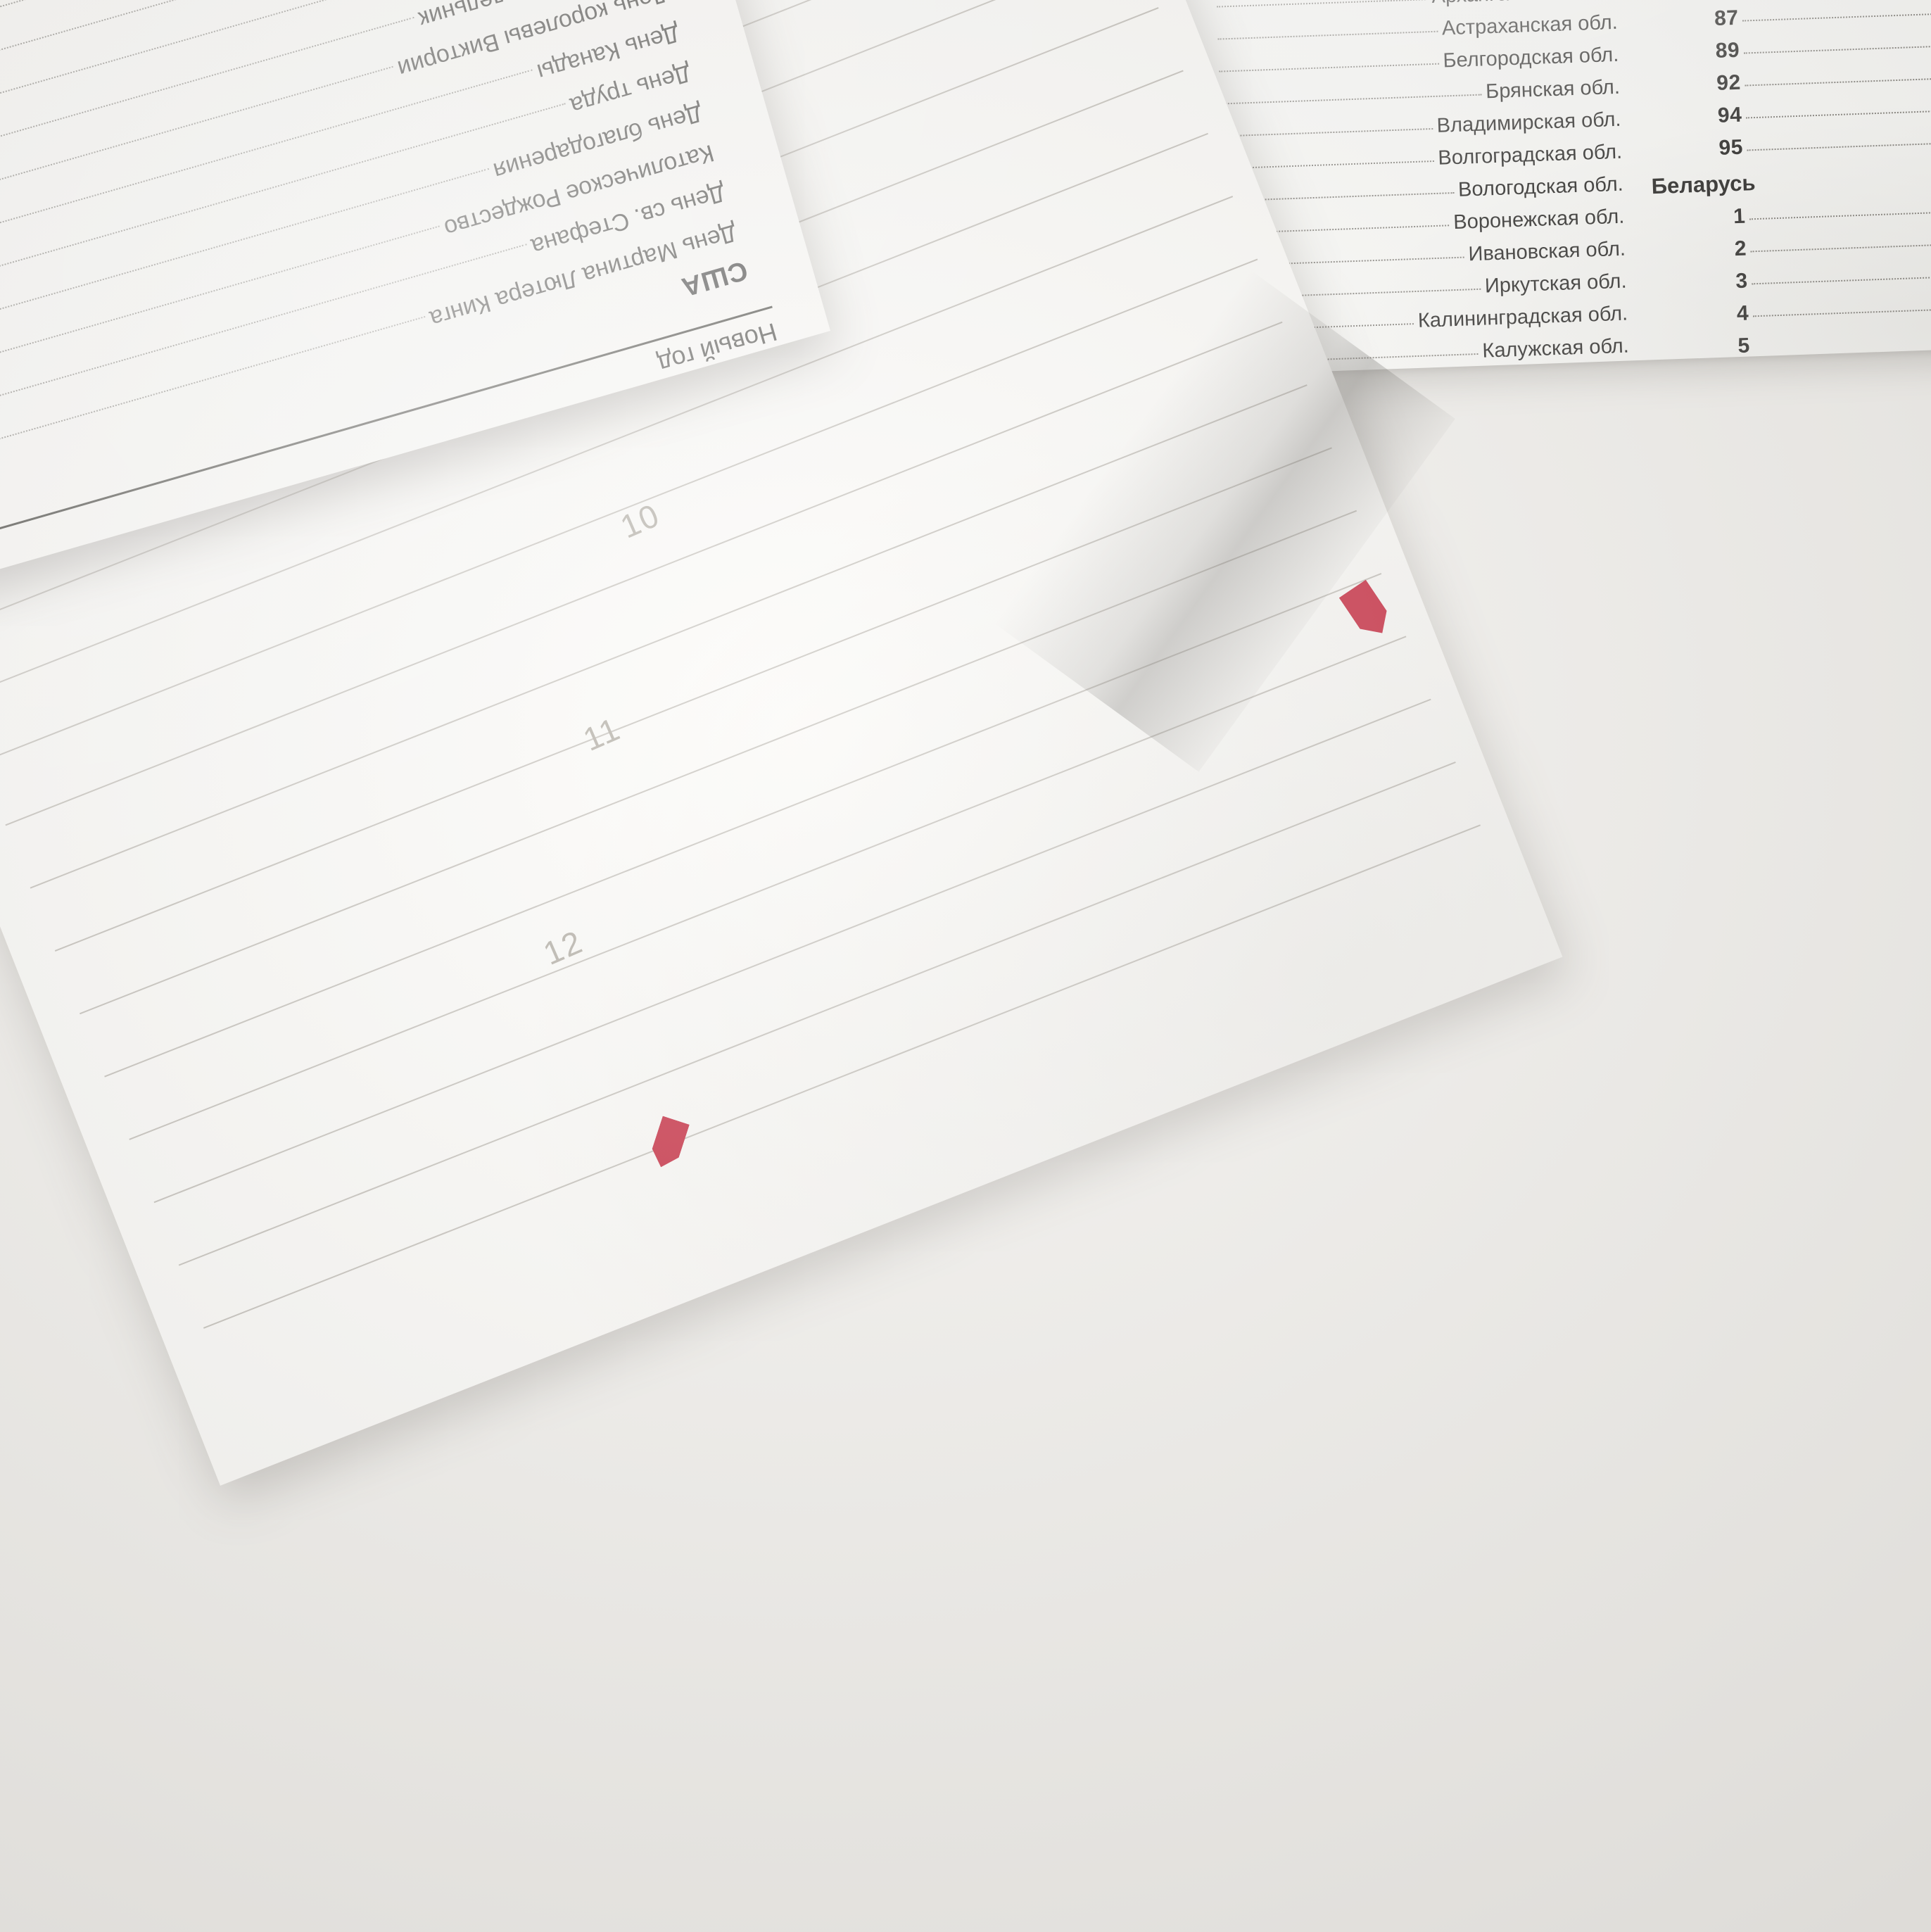 The height and width of the screenshot is (1932, 1931). What do you see at coordinates (1742, 313) in the screenshot?
I see `region-code: 4` at bounding box center [1742, 313].